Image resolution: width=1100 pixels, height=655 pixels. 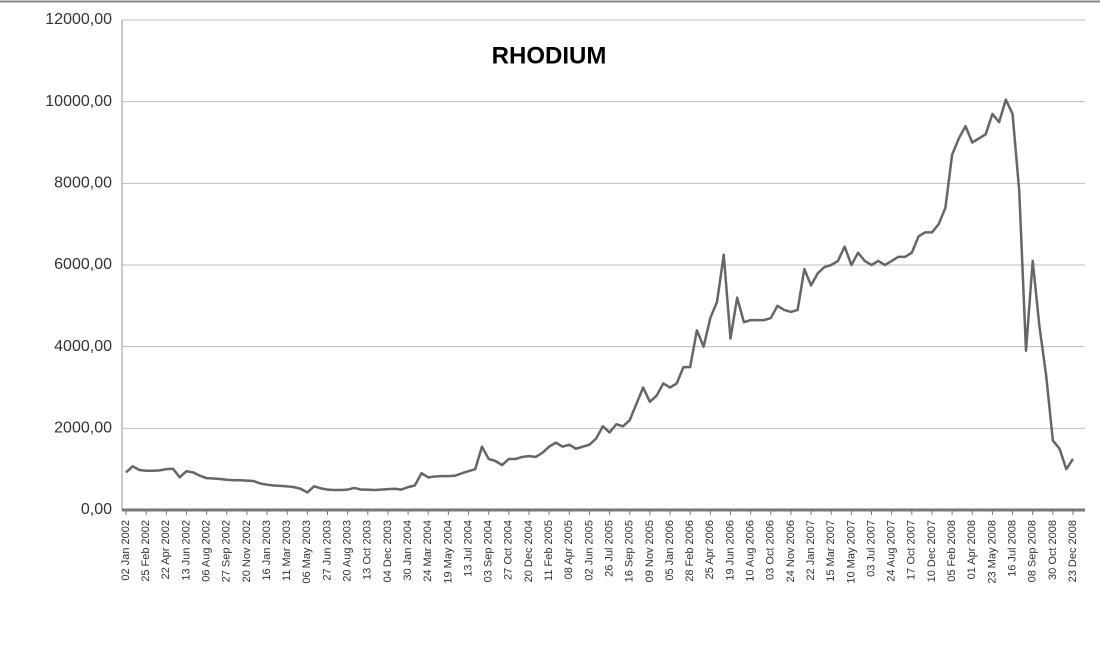 What do you see at coordinates (1033, 551) in the screenshot?
I see `x-tick-label: 08 Sep 2008` at bounding box center [1033, 551].